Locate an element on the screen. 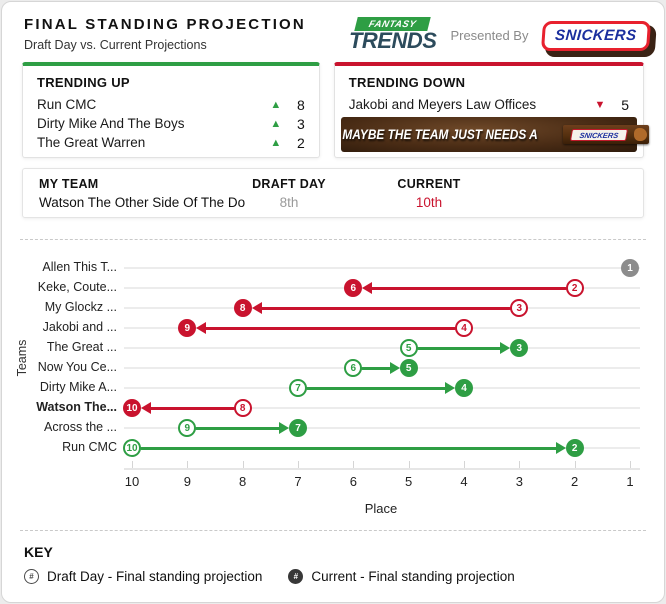  x-axis-tick-label: 7 is located at coordinates (298, 481).